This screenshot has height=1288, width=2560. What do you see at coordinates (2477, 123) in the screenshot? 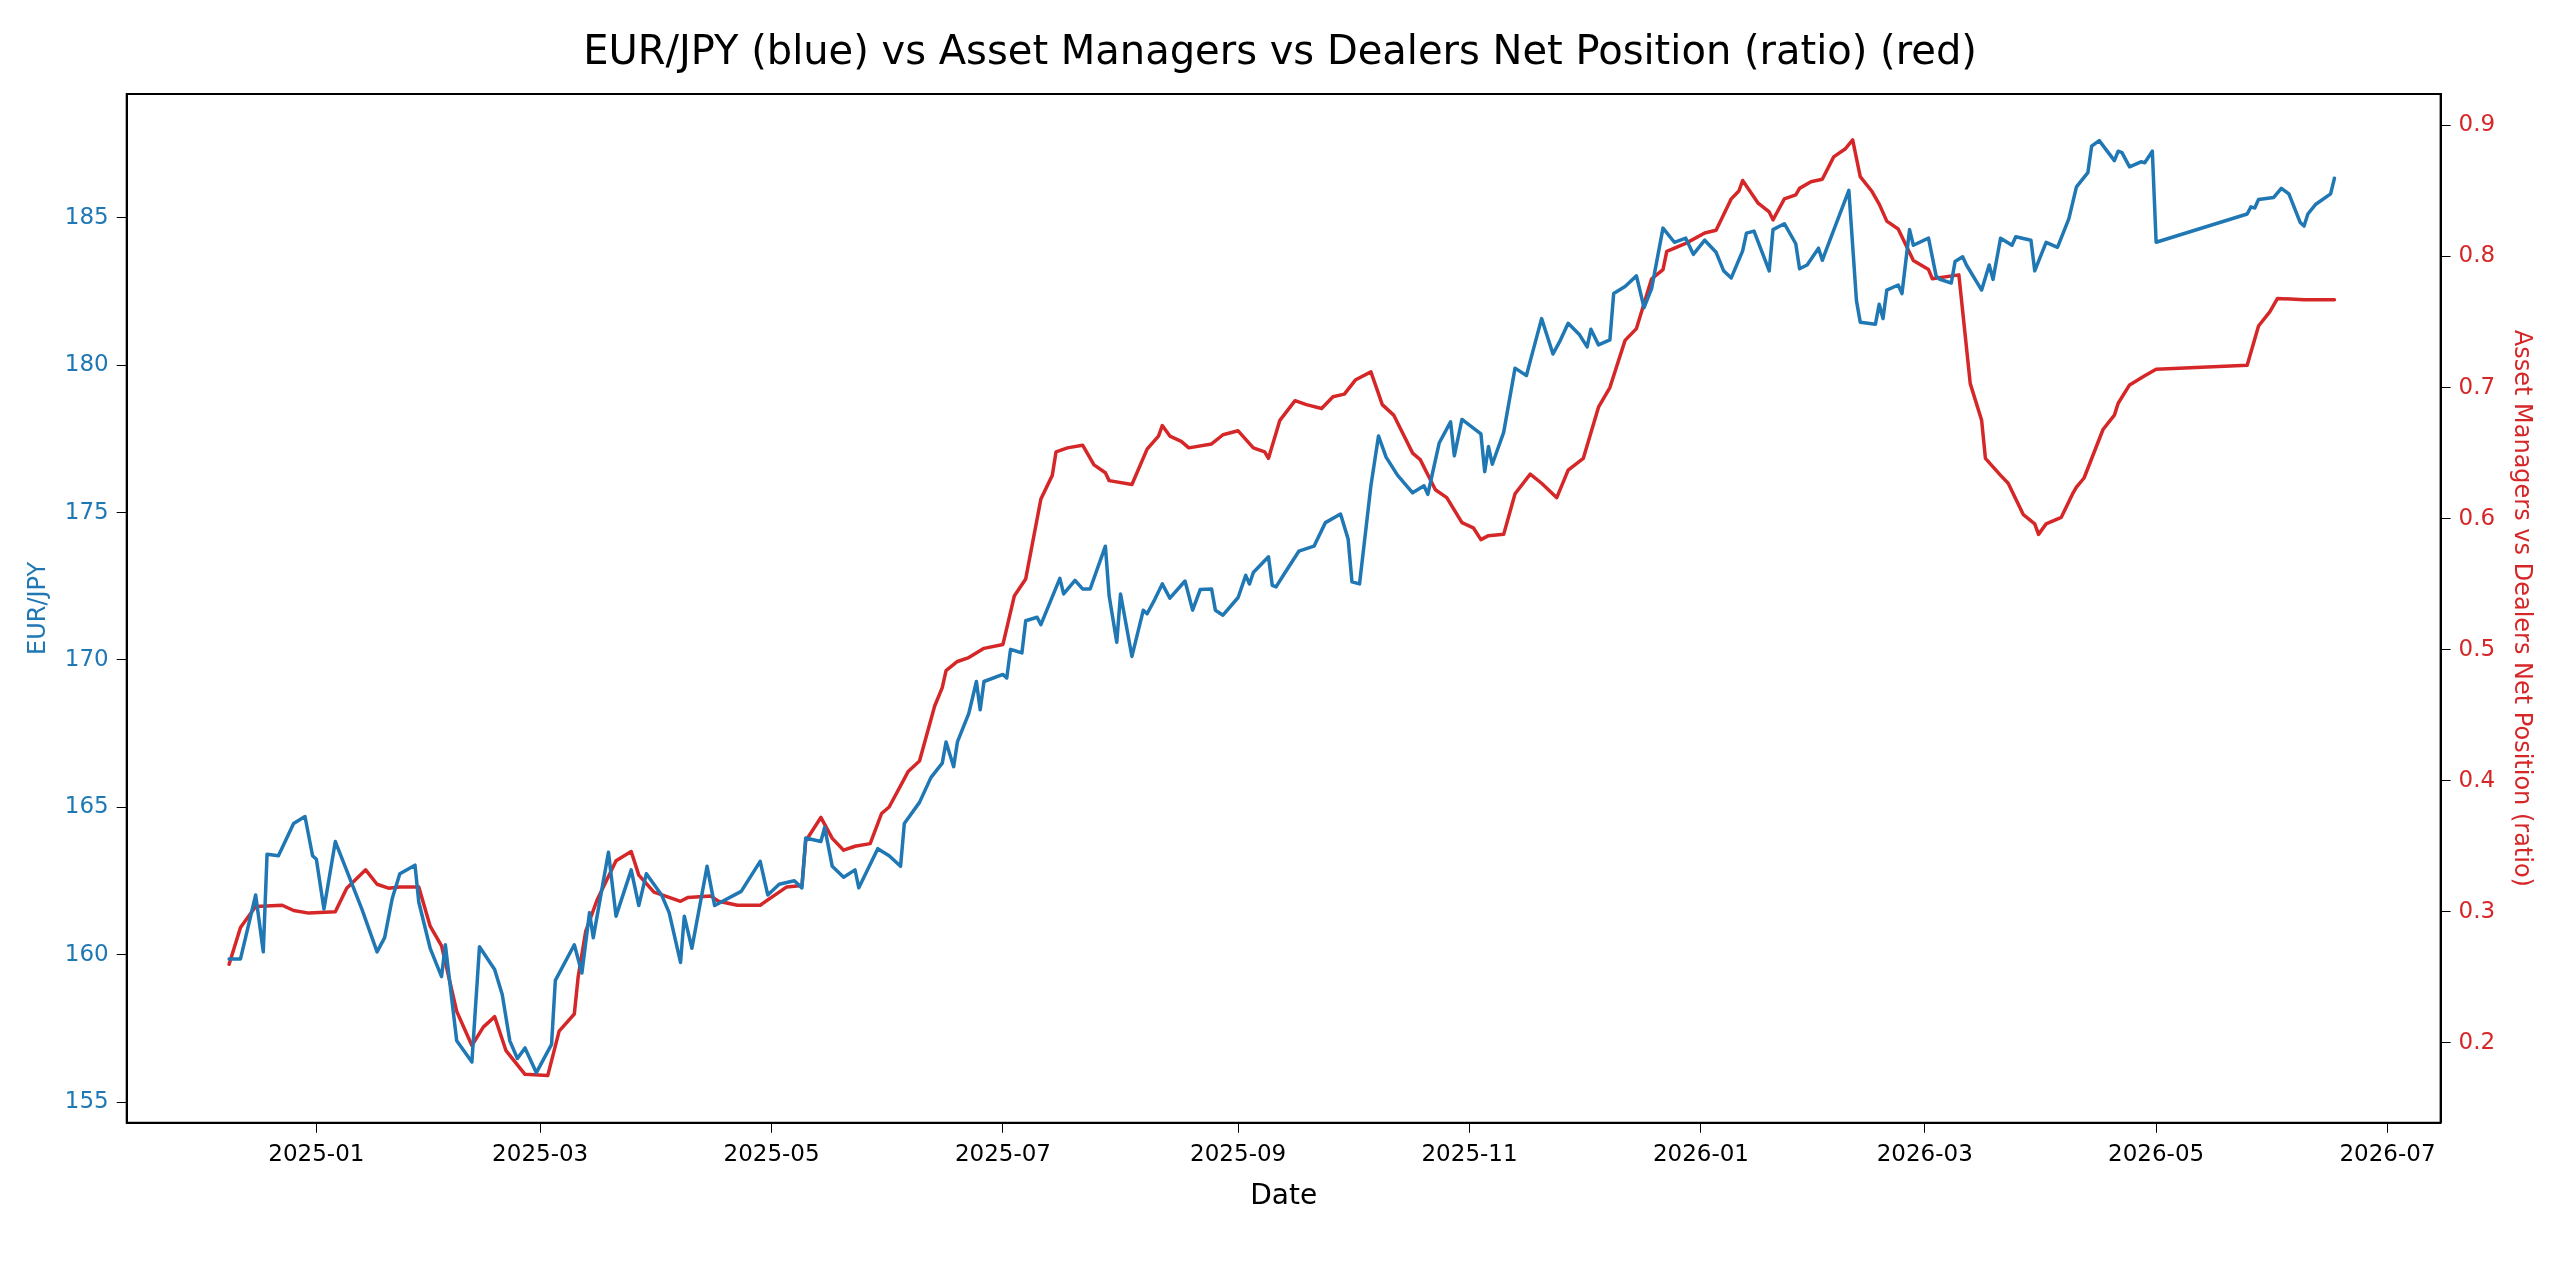
I see `y2-tick-label: 0.9` at bounding box center [2477, 123].